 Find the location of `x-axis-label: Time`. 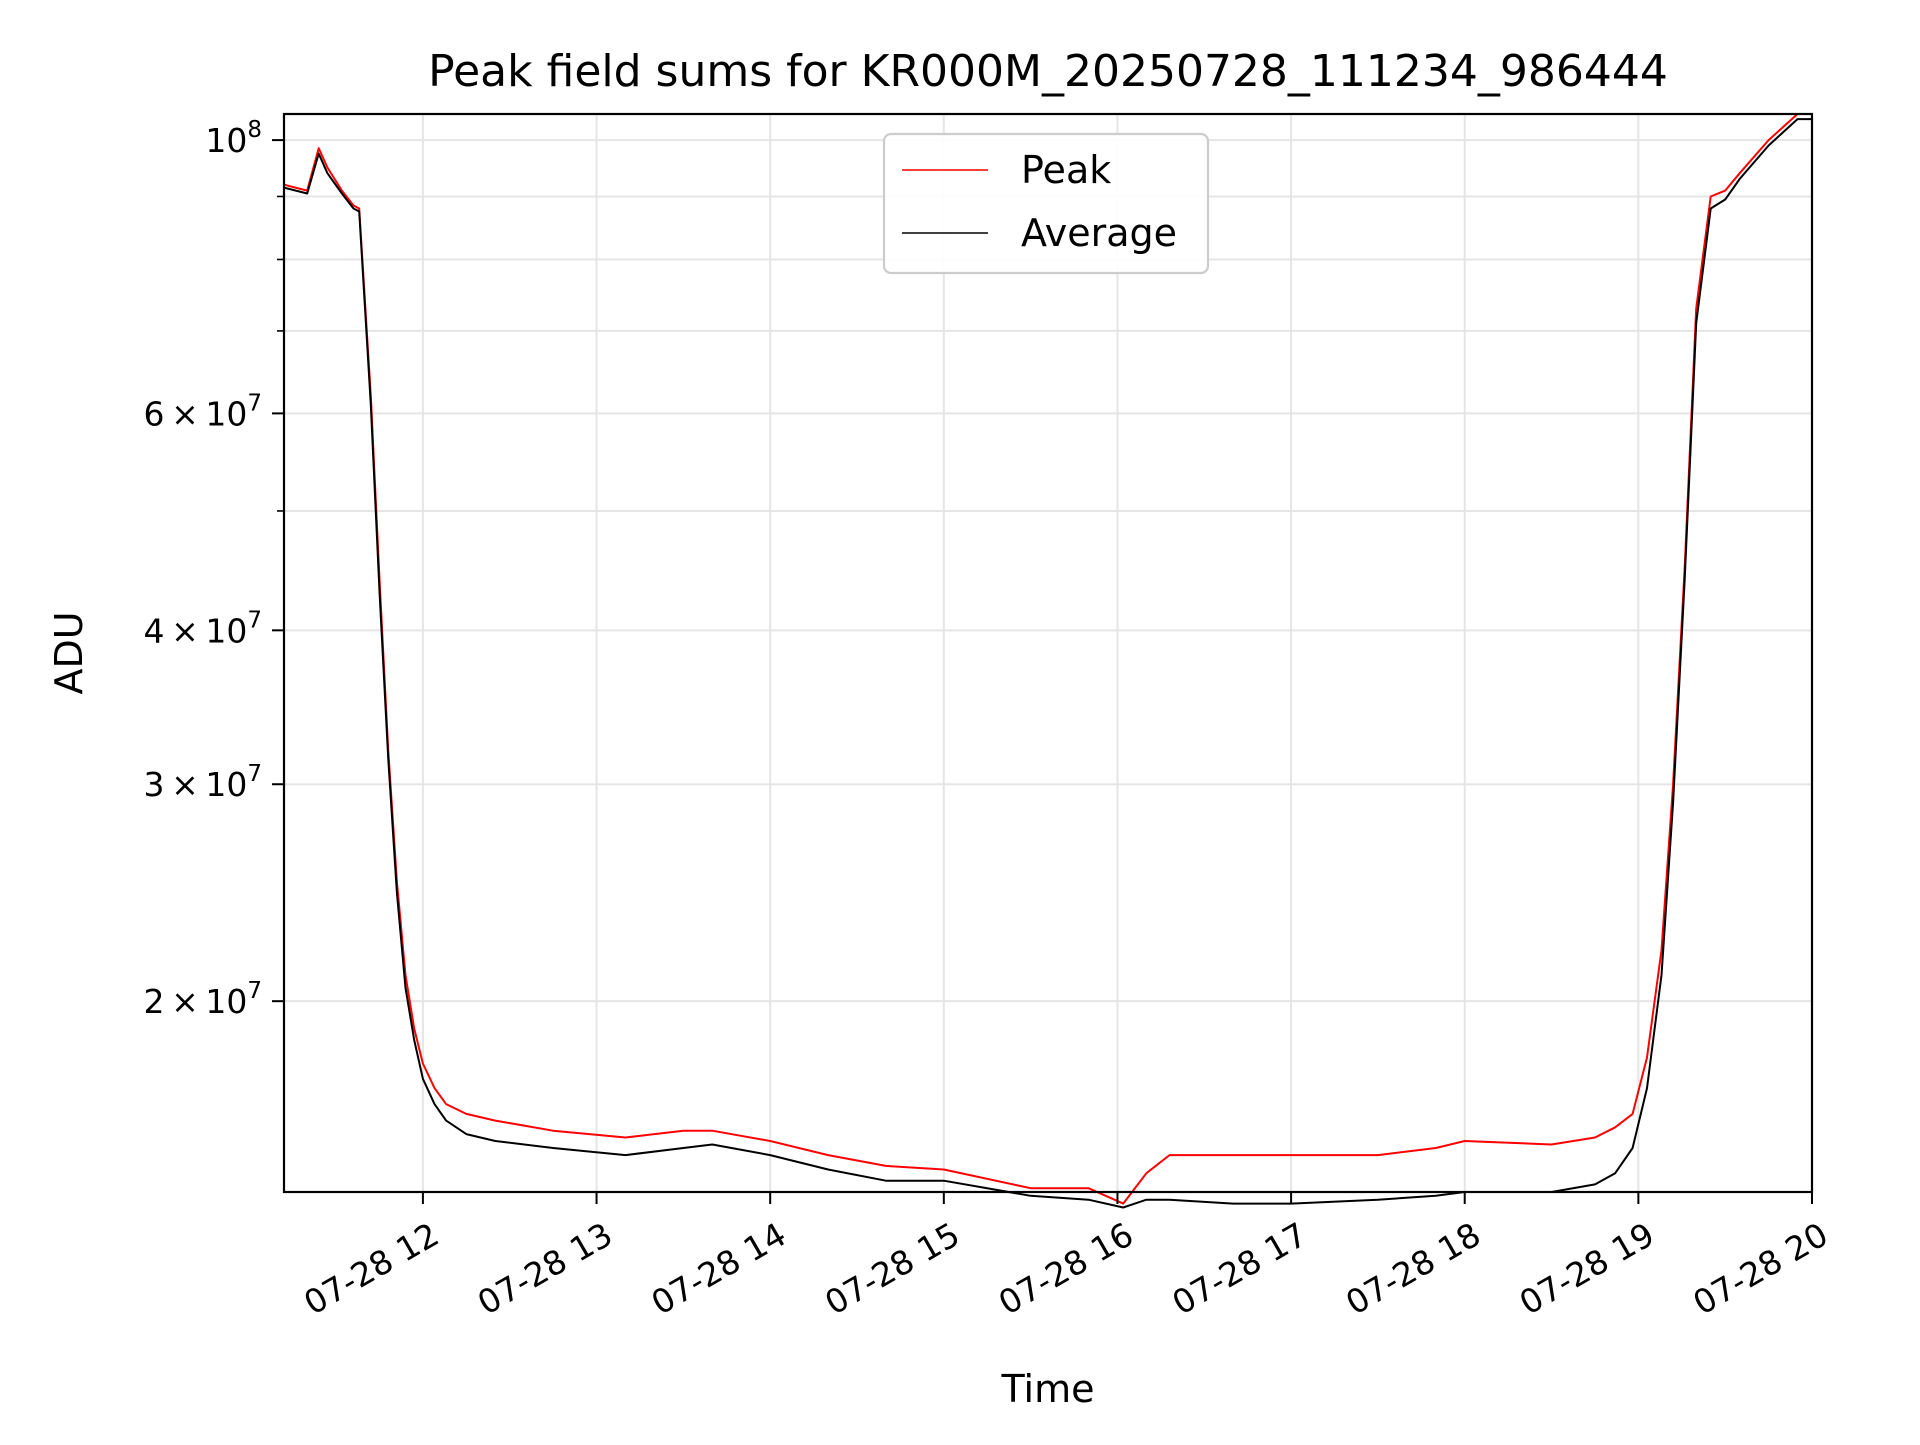

x-axis-label: Time is located at coordinates (1048, 1389).